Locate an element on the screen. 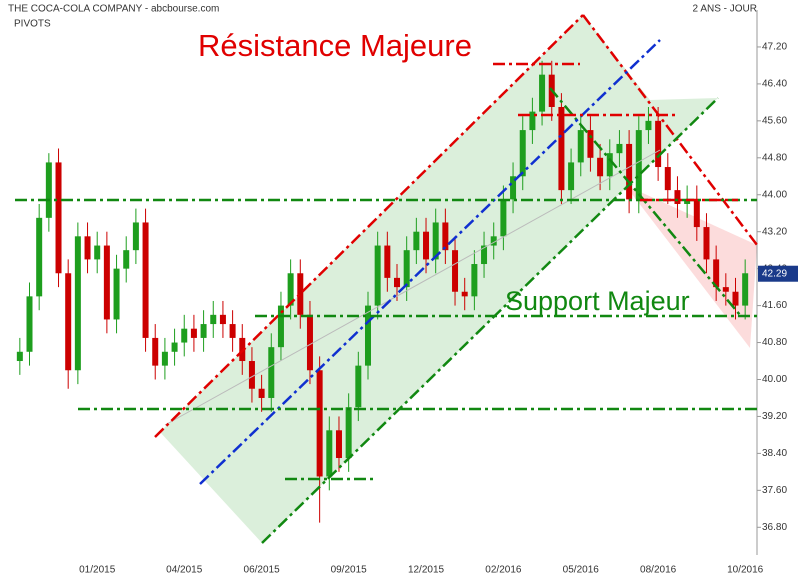 The width and height of the screenshot is (800, 580). x-tick-label: 05/2016 is located at coordinates (581, 570).